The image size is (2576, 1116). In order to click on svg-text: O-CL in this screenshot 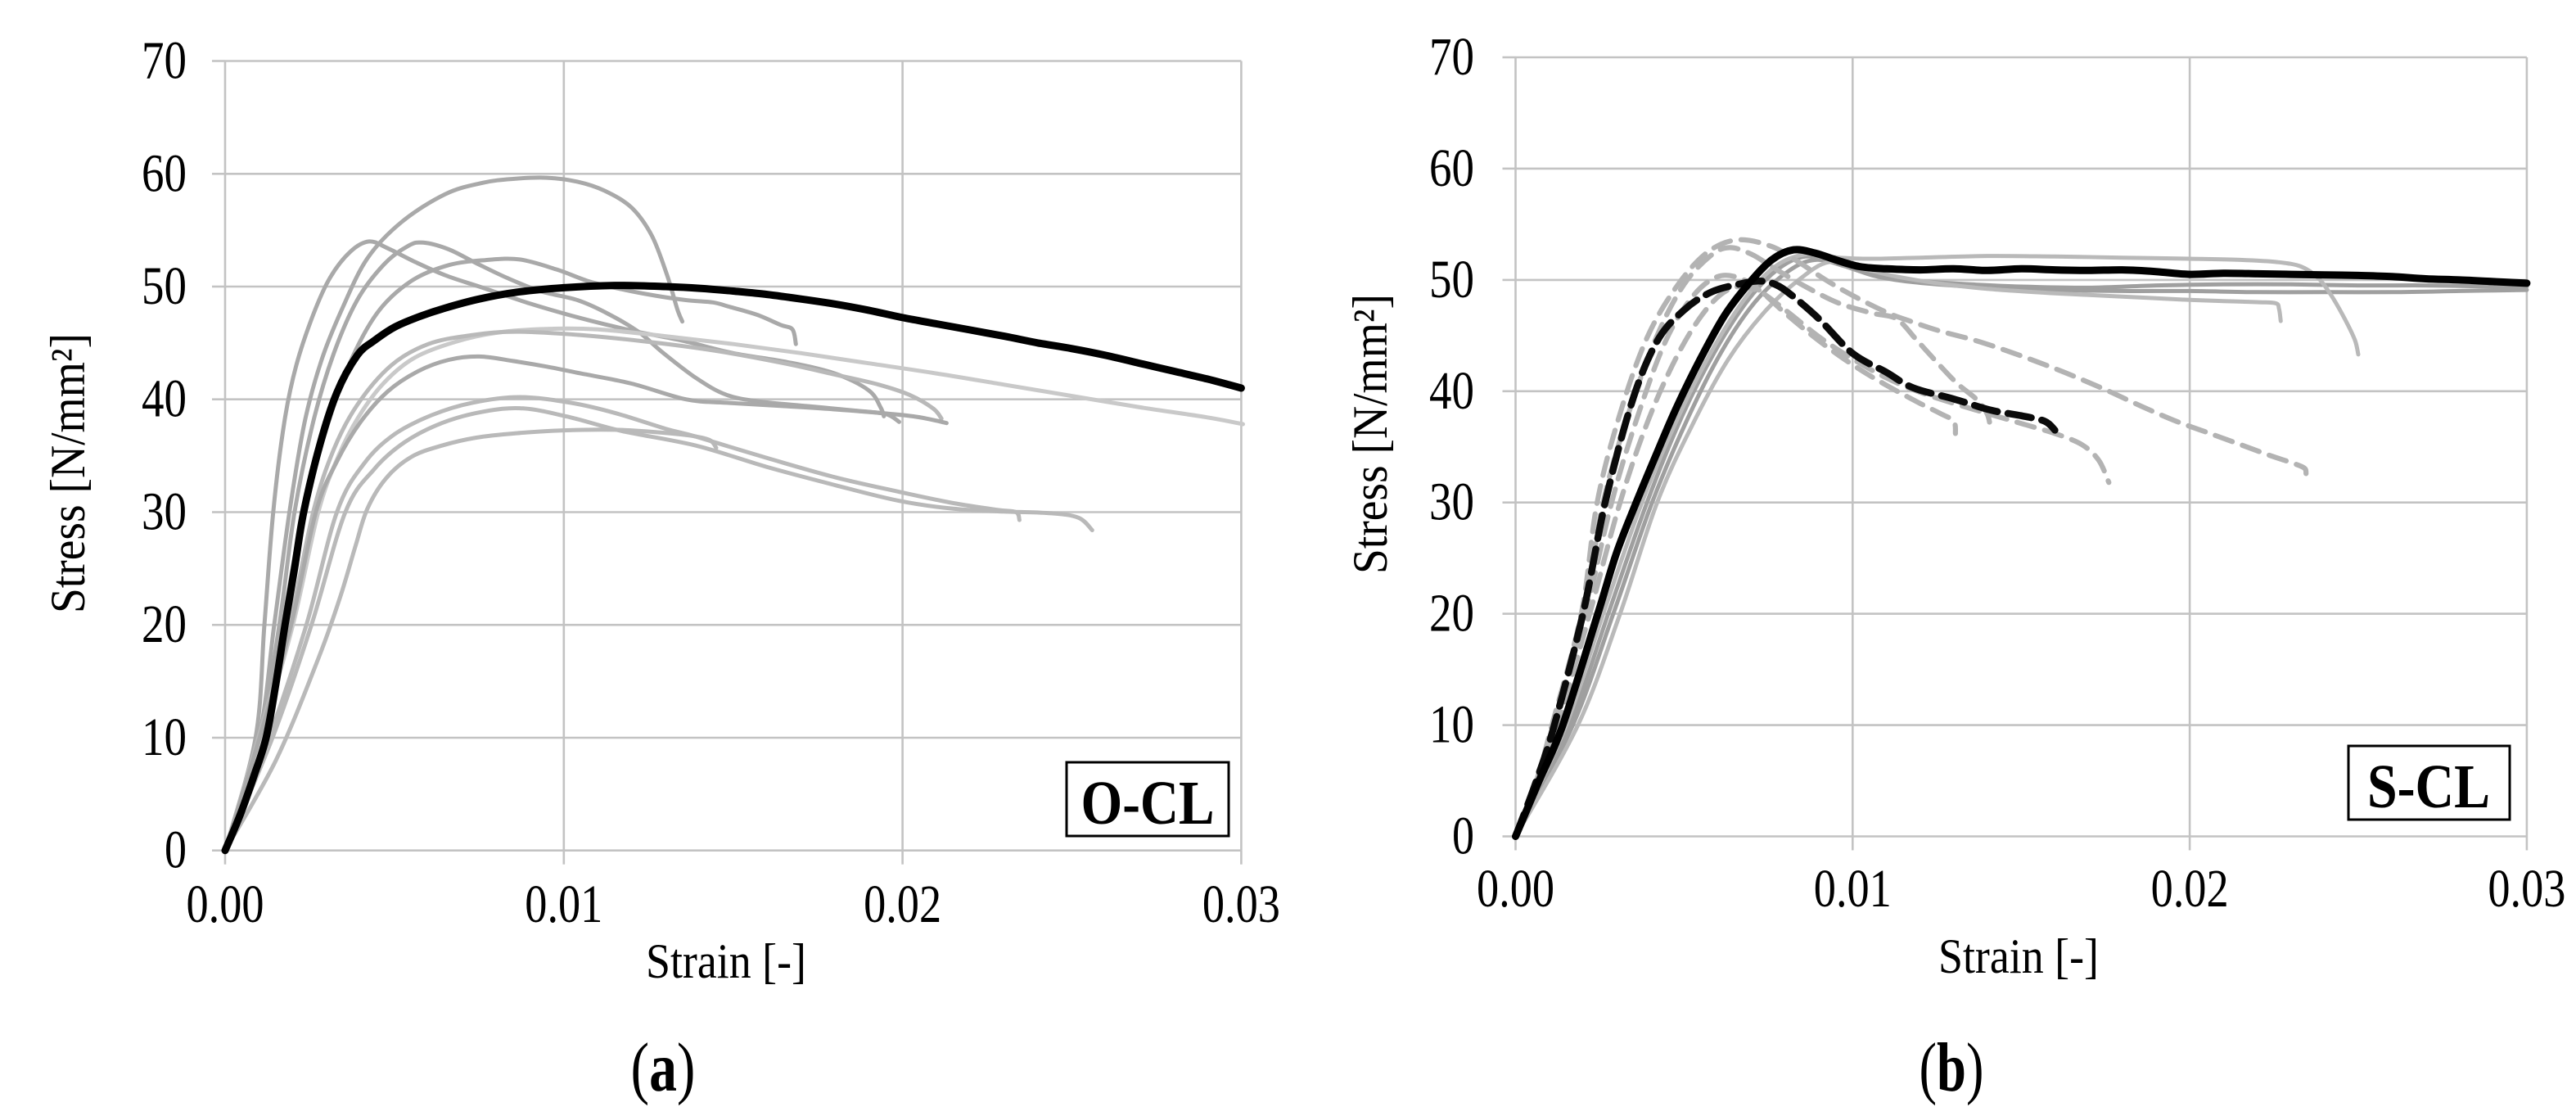, I will do `click(1148, 803)`.